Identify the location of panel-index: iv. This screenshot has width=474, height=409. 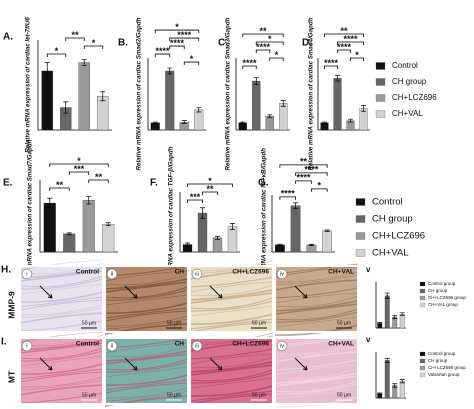
(282, 346).